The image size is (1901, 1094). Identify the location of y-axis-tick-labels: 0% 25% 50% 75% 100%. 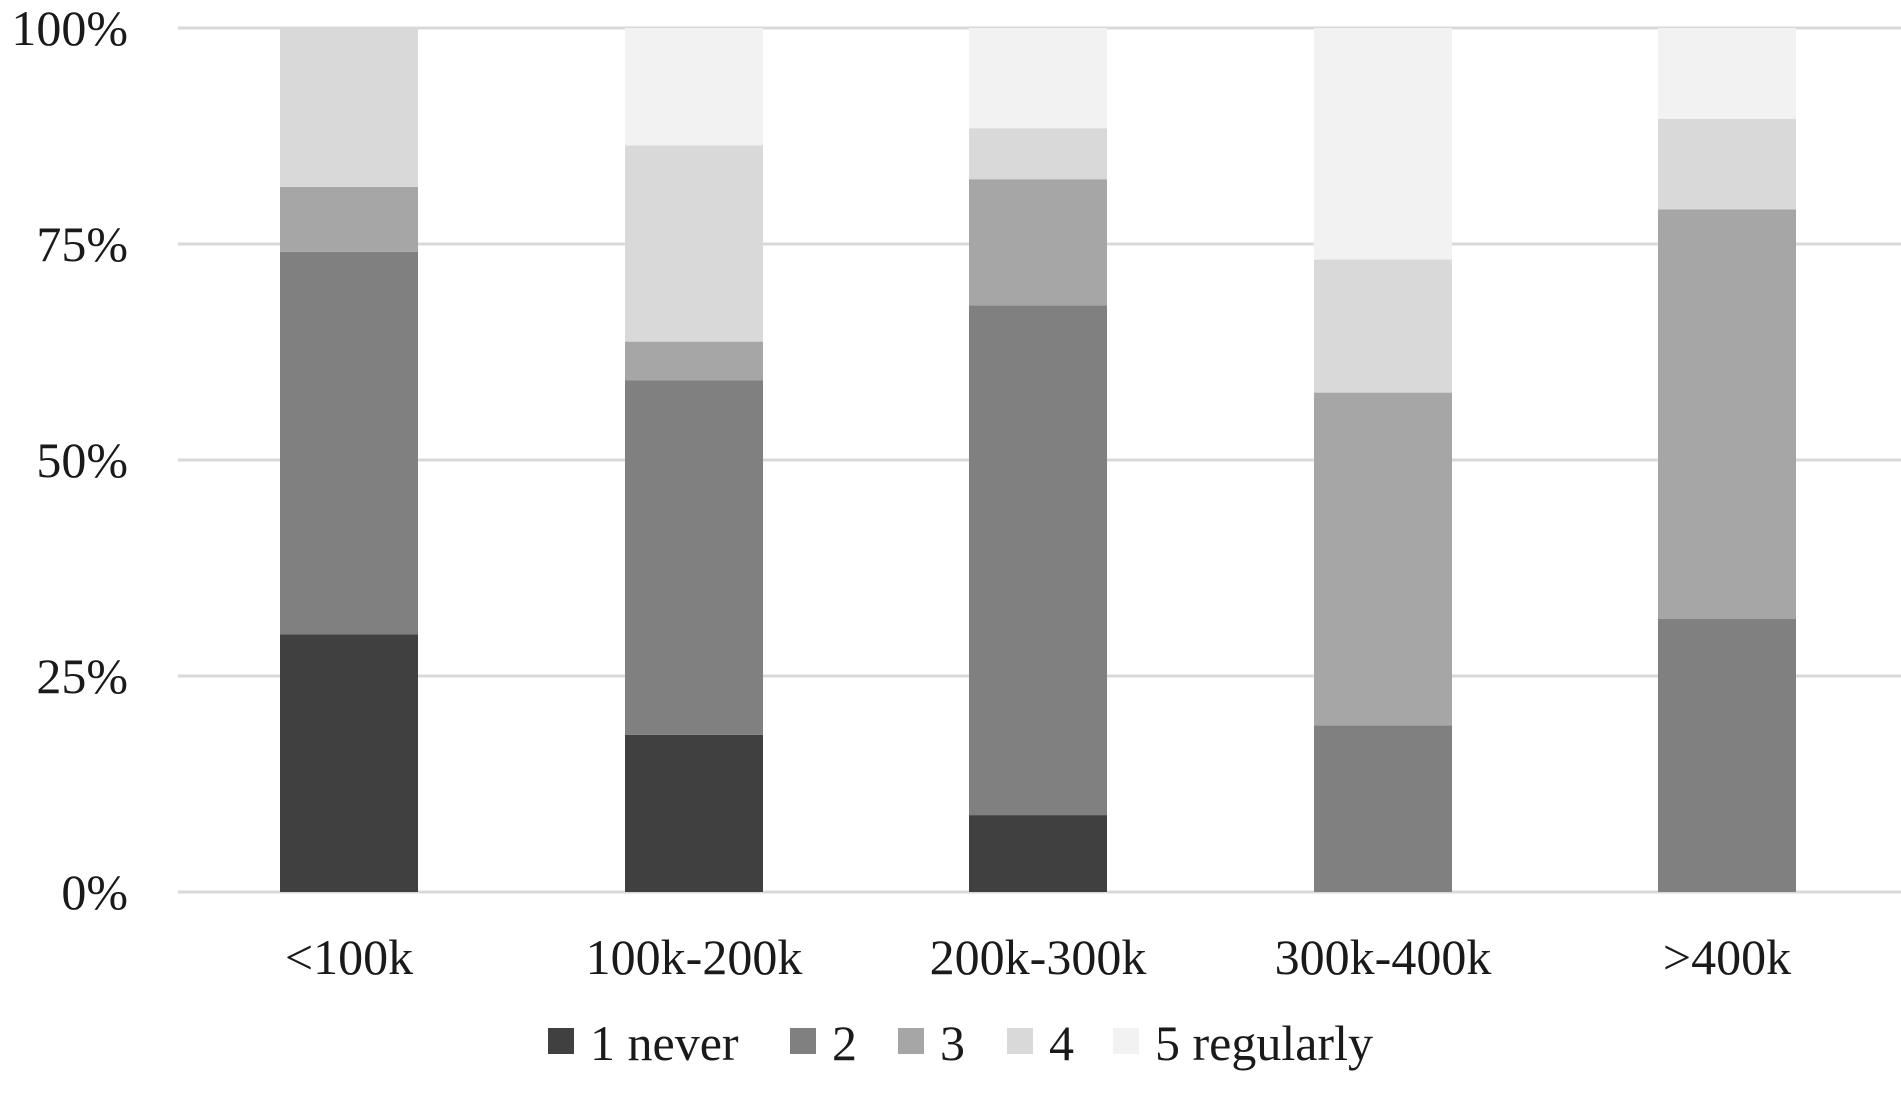
(69, 460).